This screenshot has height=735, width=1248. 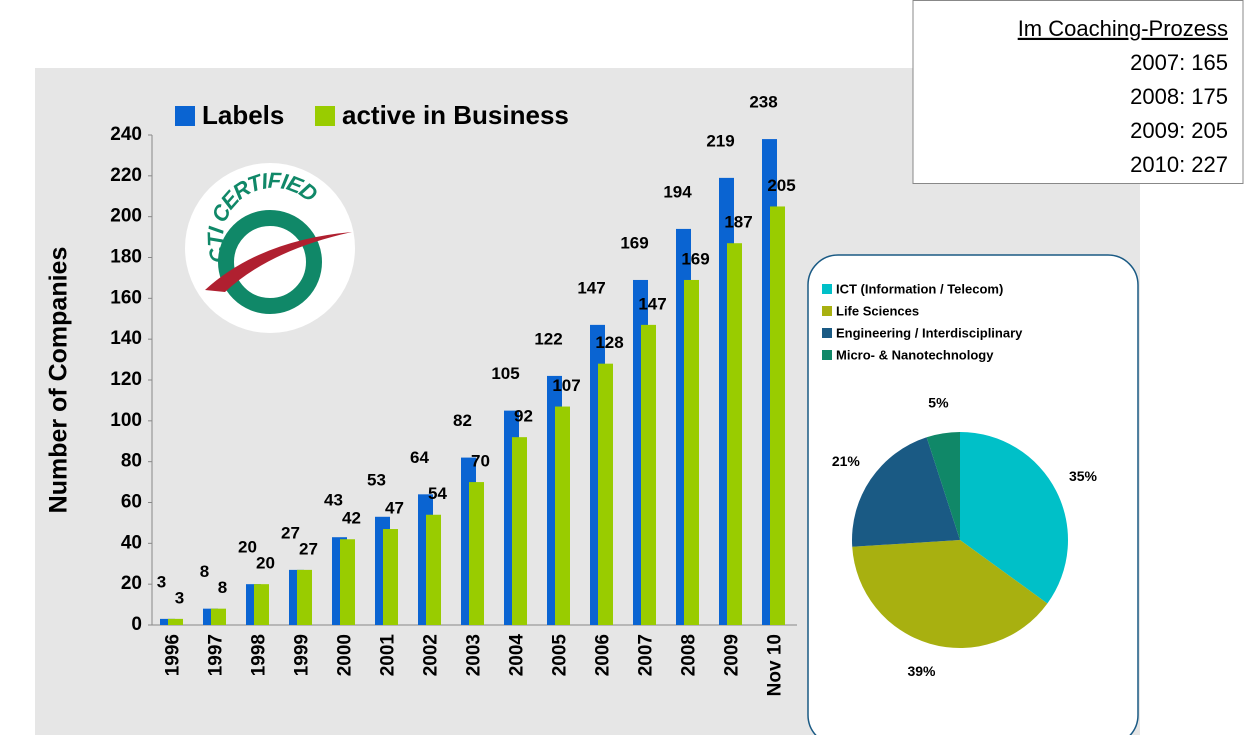 I want to click on value-label: 107, so click(x=566, y=385).